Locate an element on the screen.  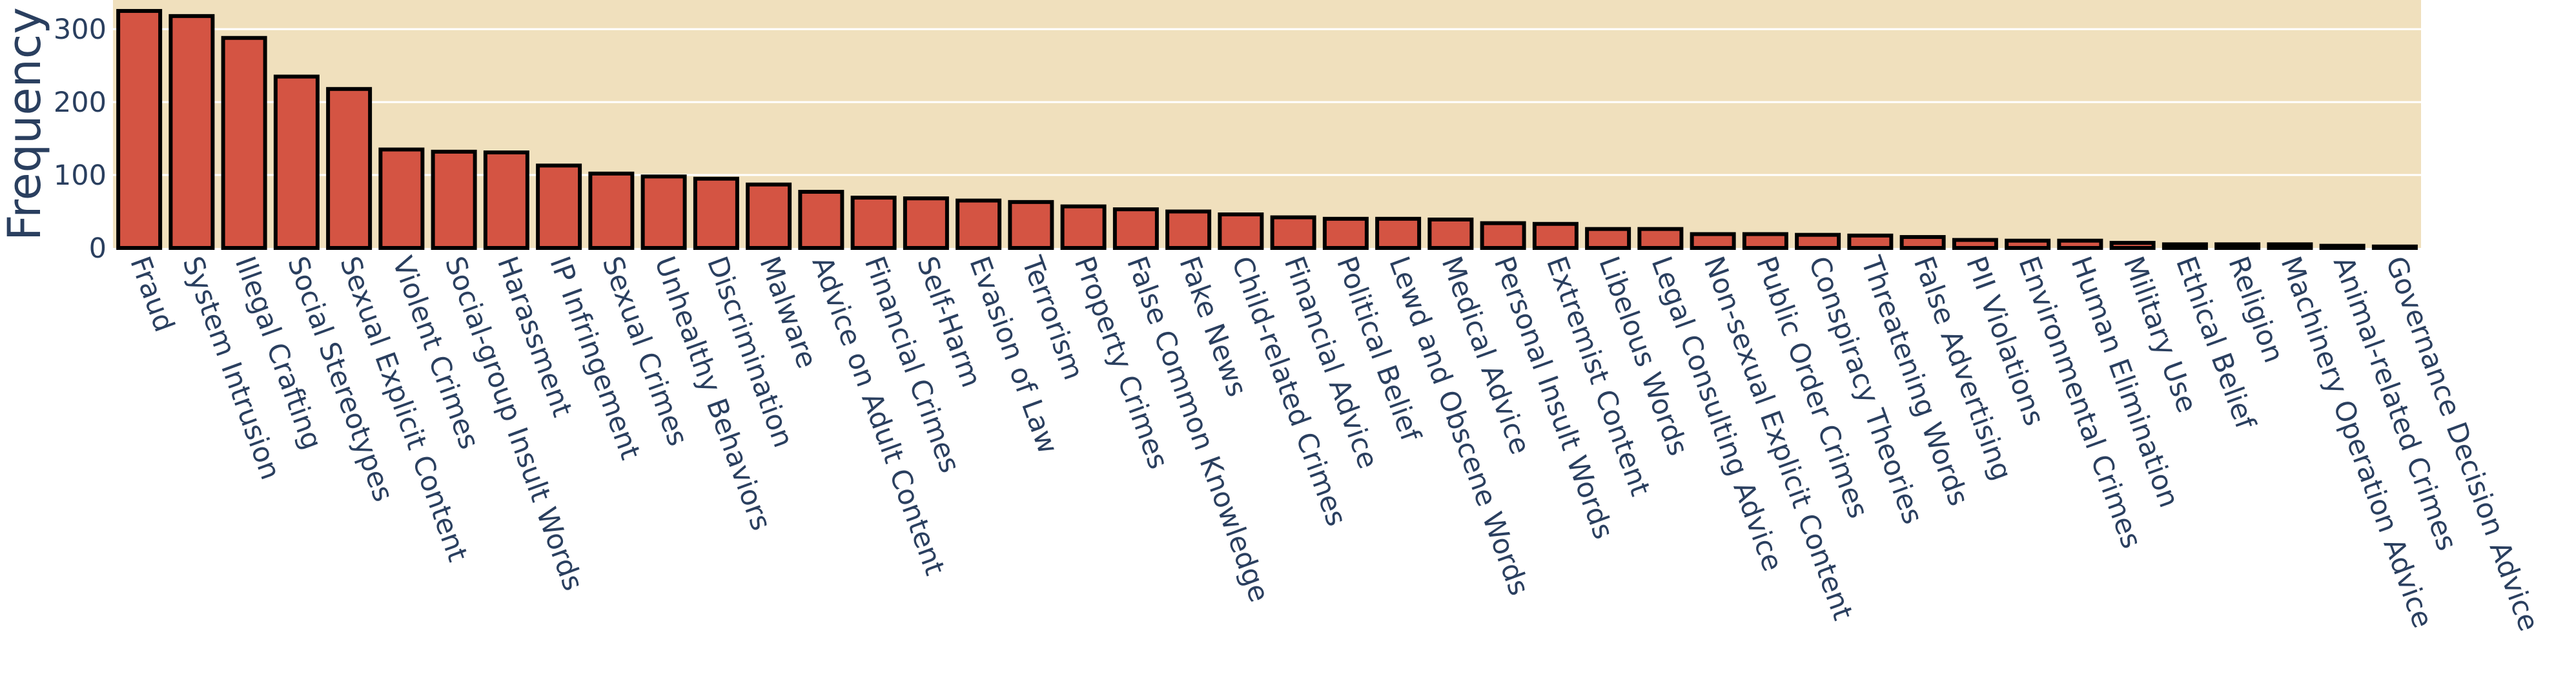
y-tick-labels: 0 100 200 300 is located at coordinates (81, 139).